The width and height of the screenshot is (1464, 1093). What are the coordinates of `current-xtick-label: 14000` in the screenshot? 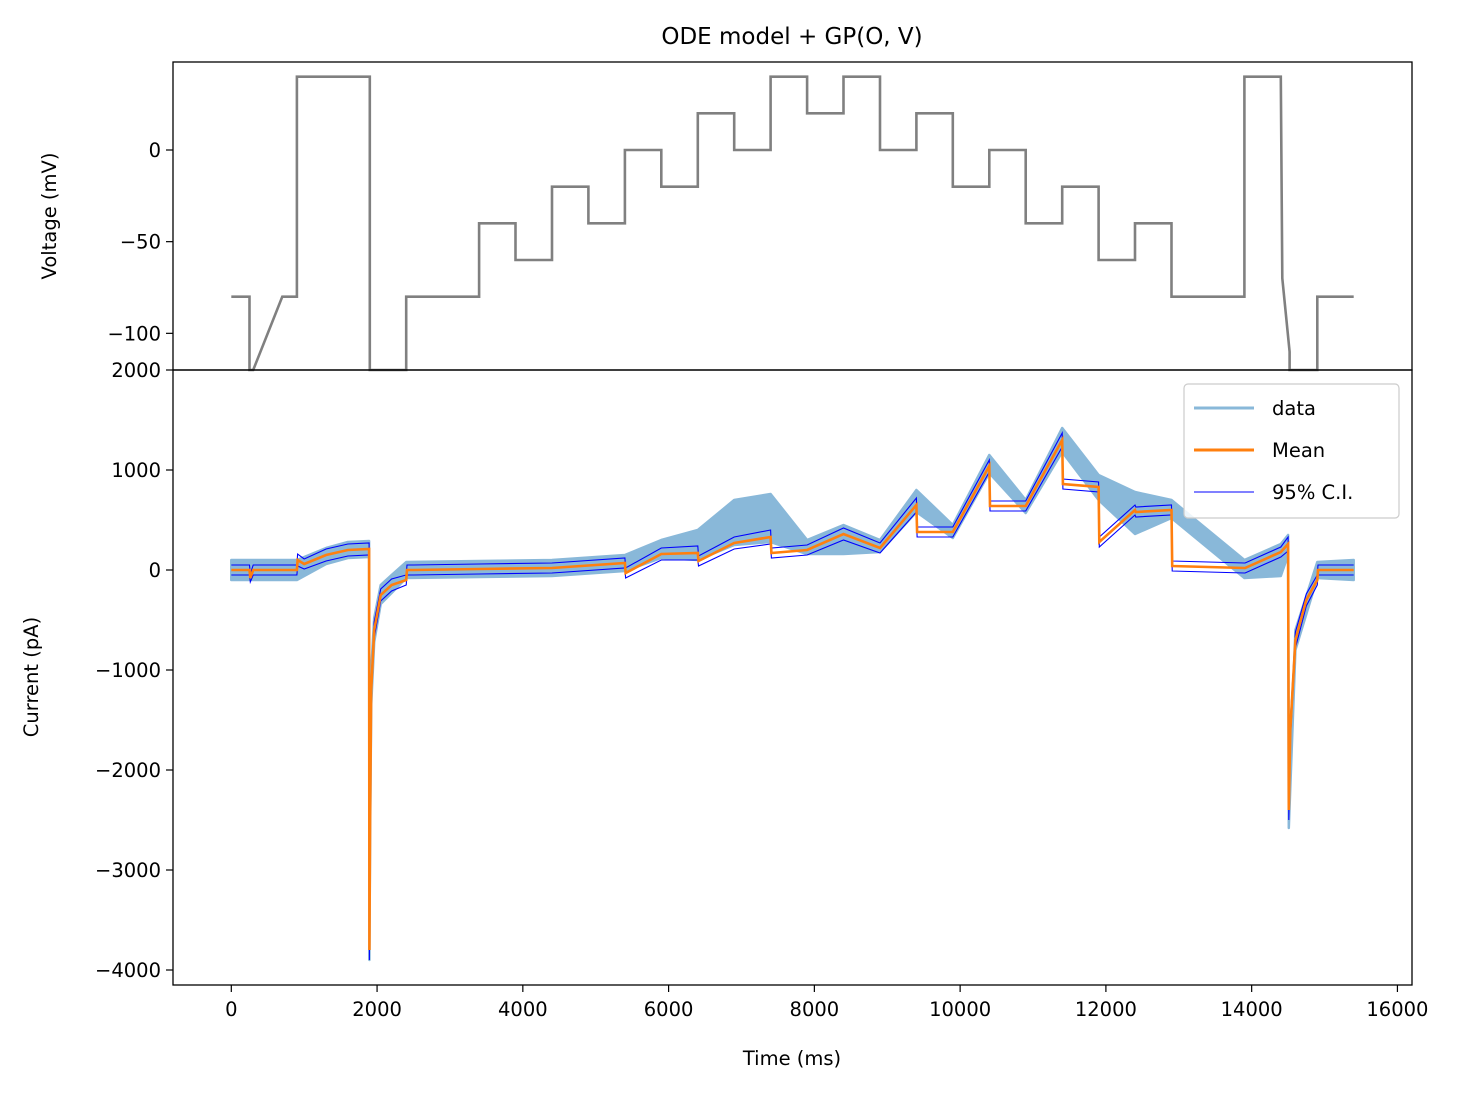 It's located at (1252, 1009).